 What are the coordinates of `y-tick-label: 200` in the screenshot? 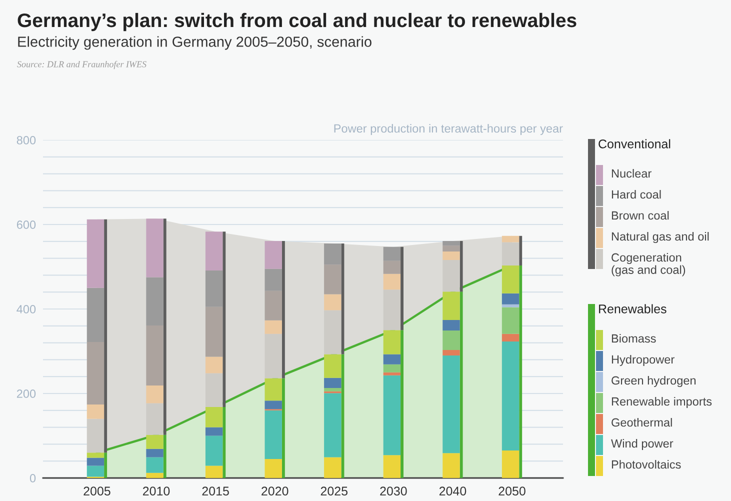 It's located at (26, 394).